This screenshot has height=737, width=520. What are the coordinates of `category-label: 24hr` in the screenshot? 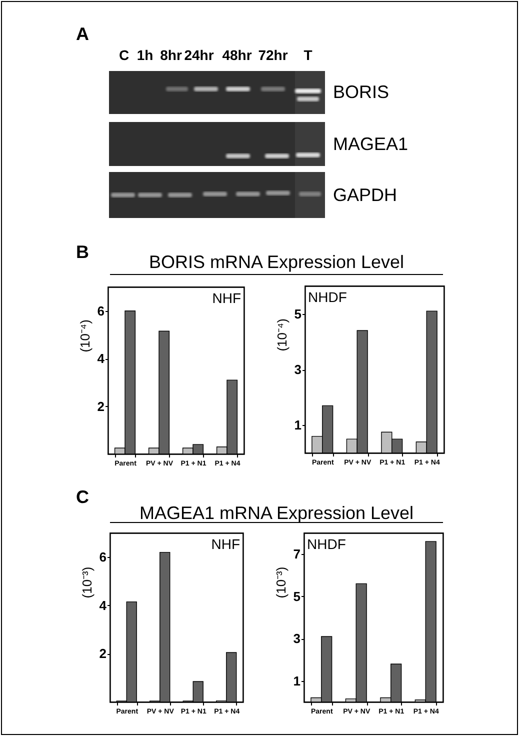 It's located at (199, 55).